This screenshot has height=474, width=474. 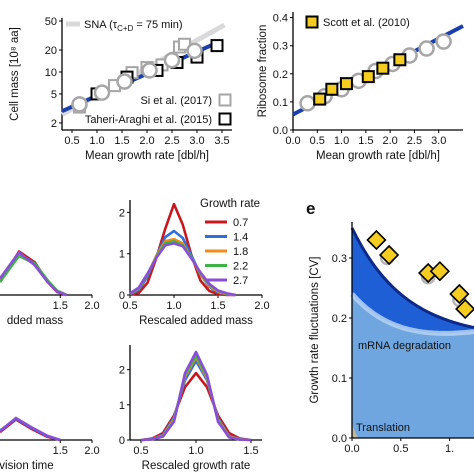 I want to click on series-0.7-curve, so click(x=182, y=249).